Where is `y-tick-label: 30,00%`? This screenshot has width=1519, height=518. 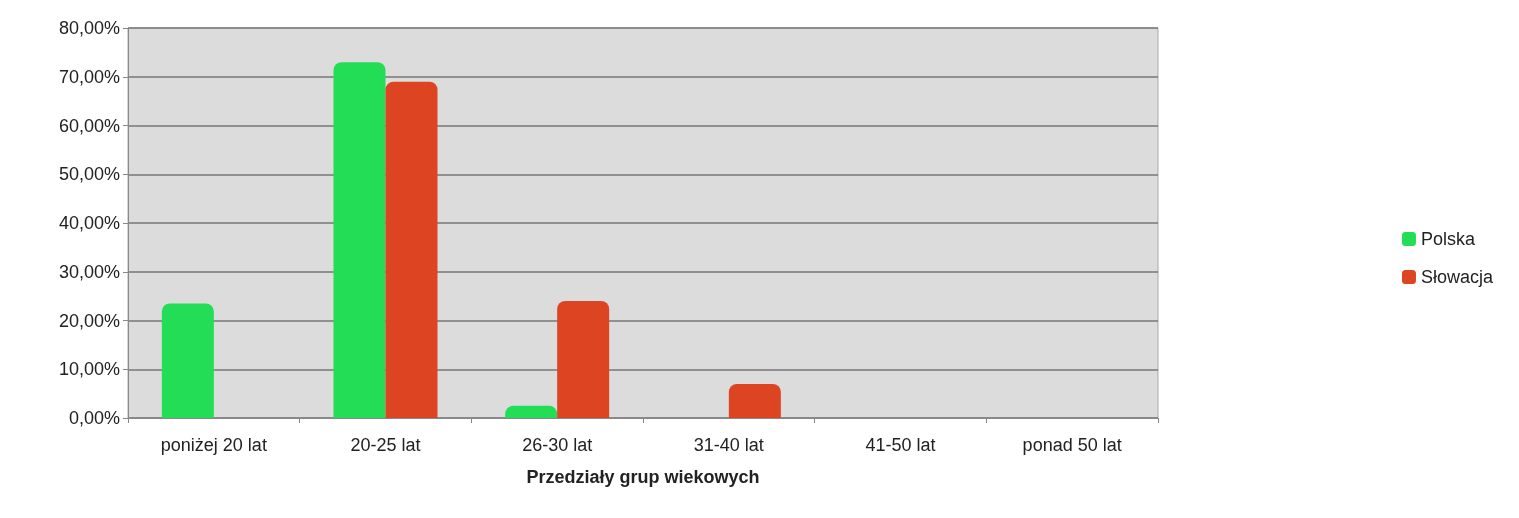
y-tick-label: 30,00% is located at coordinates (89, 271).